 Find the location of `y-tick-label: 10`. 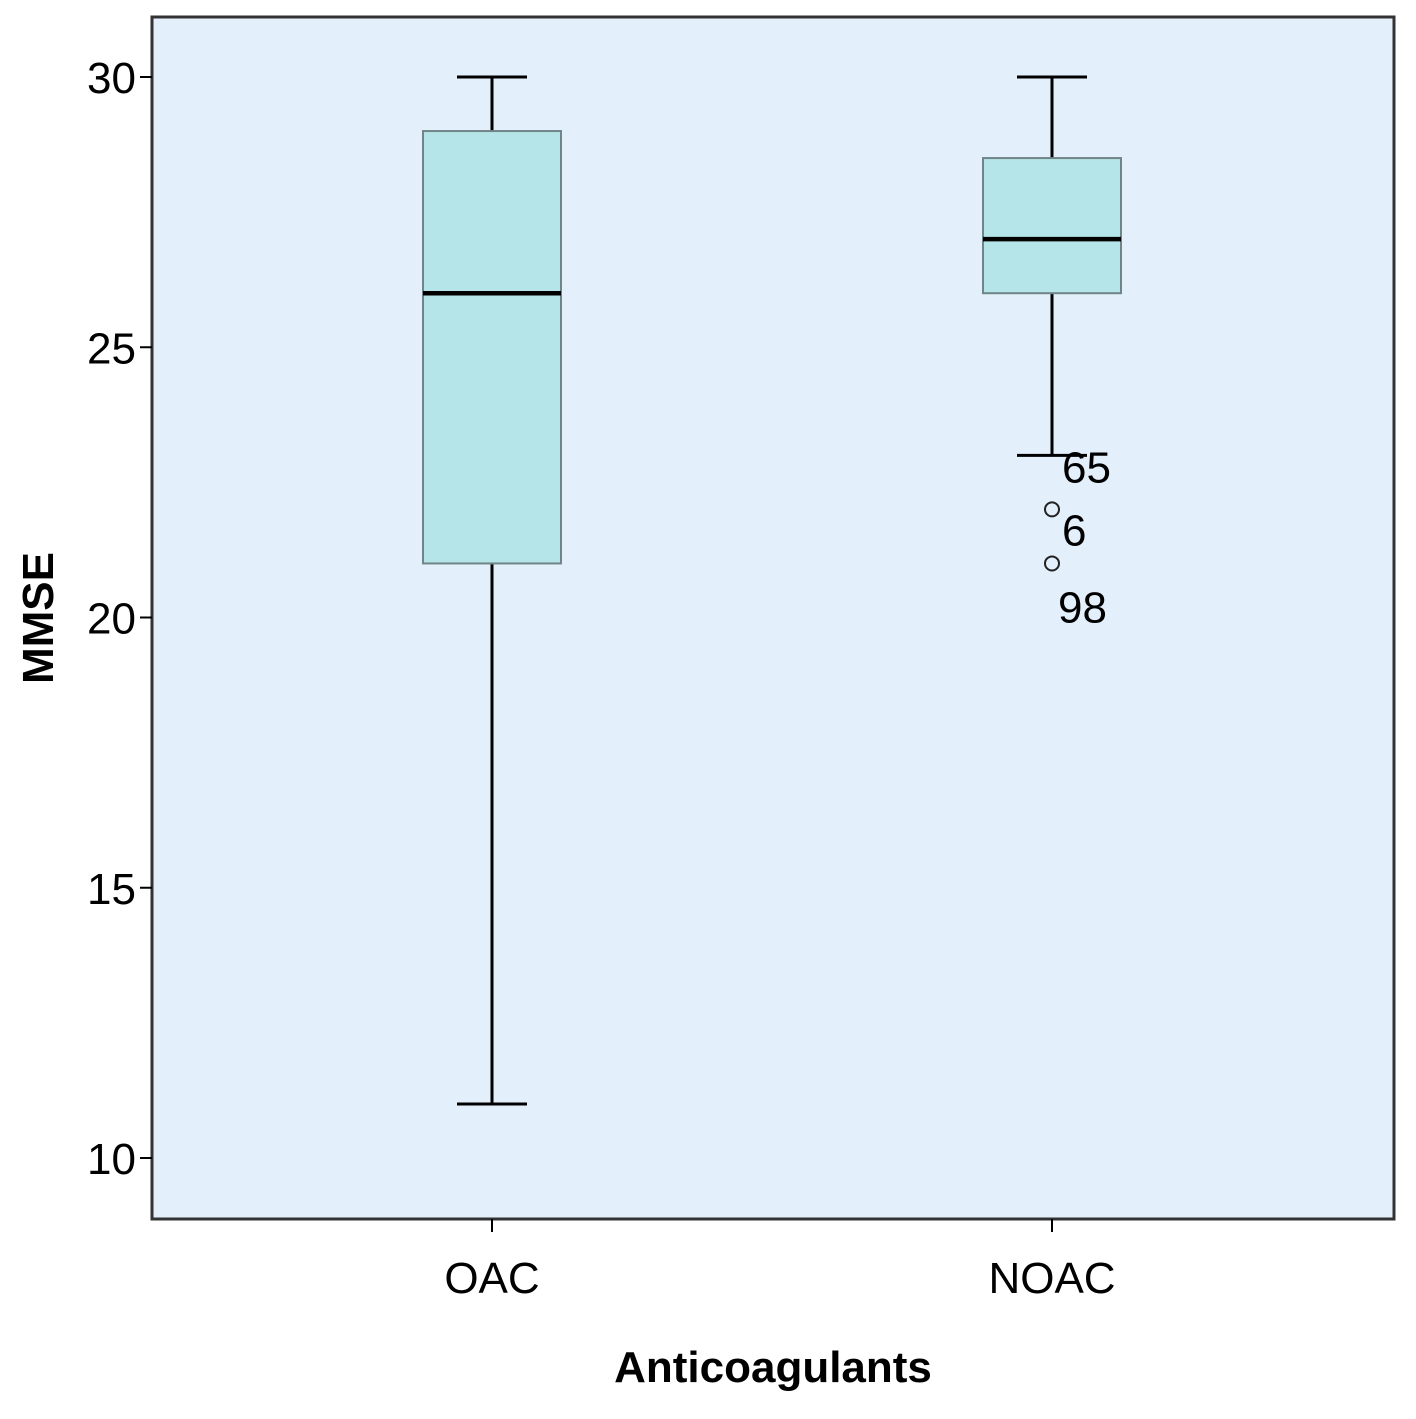

y-tick-label: 10 is located at coordinates (111, 1159).